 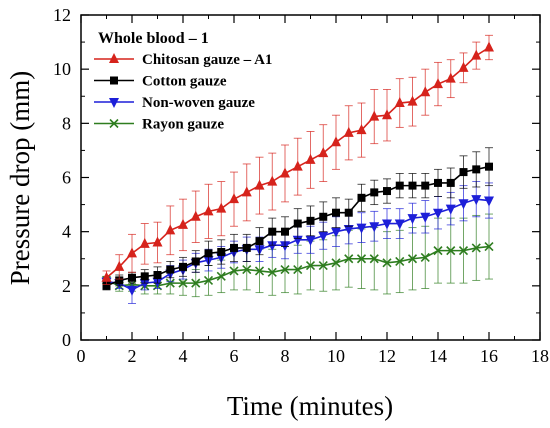 I want to click on y-tick-label: 0, so click(x=66, y=340).